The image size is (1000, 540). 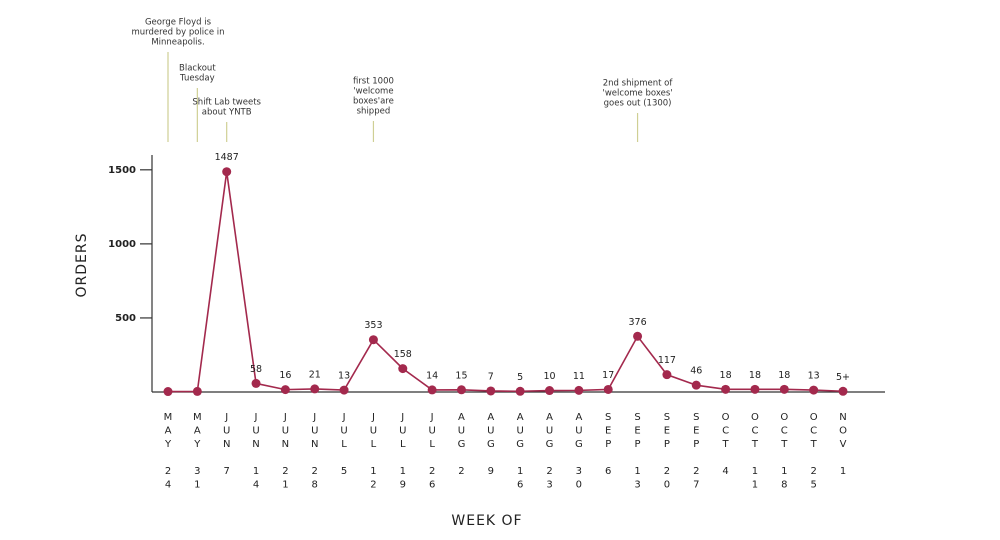 What do you see at coordinates (177, 43) in the screenshot?
I see `annotation-text: Minneapolis.` at bounding box center [177, 43].